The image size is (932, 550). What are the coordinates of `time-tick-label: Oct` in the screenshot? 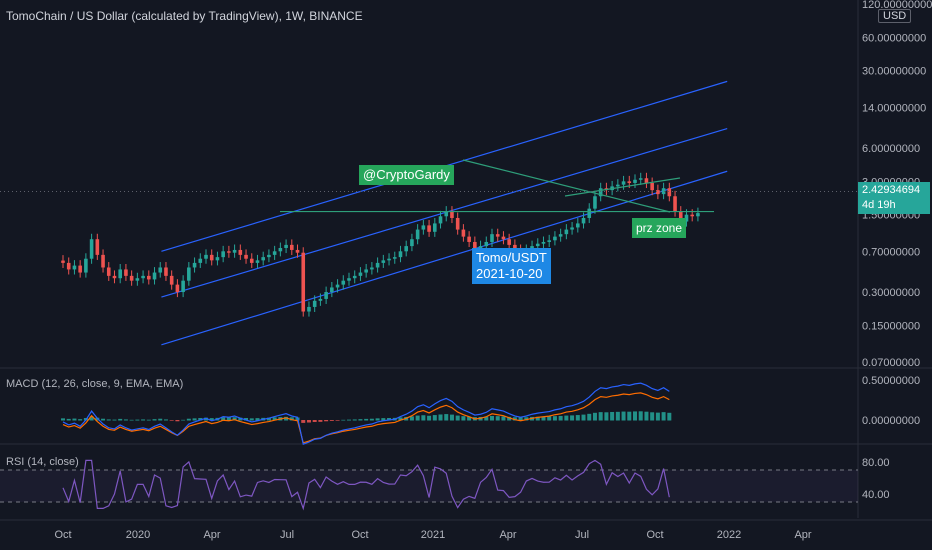 It's located at (62, 535).